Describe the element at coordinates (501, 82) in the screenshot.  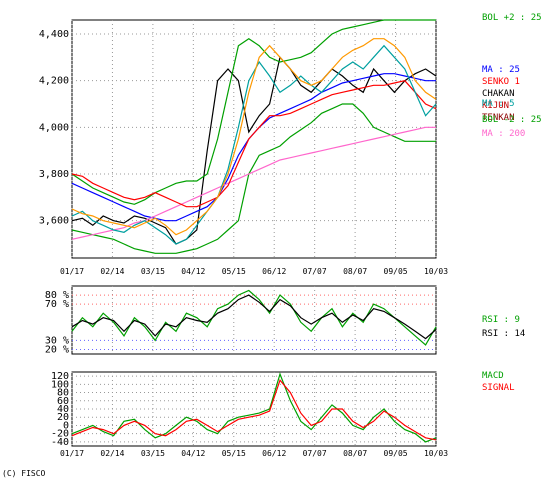
I see `price-legend-item: SENKO 1` at that location.